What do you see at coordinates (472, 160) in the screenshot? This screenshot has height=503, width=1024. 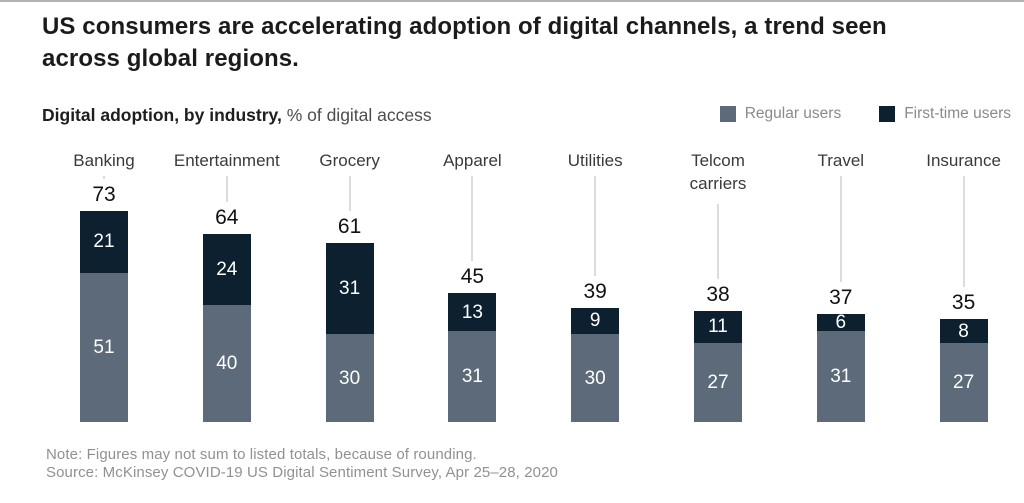 I see `category-label: Apparel` at bounding box center [472, 160].